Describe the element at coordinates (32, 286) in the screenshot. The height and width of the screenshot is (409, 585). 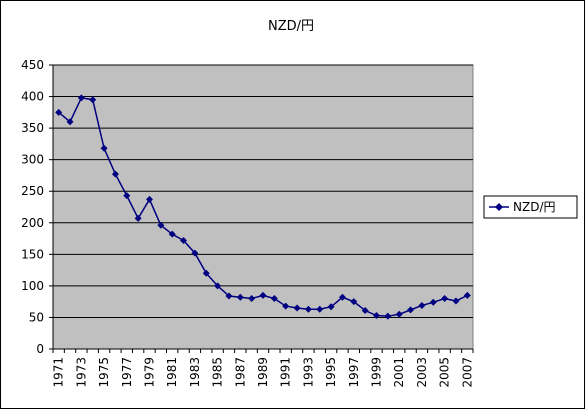
I see `y-tick-label: 100` at that location.